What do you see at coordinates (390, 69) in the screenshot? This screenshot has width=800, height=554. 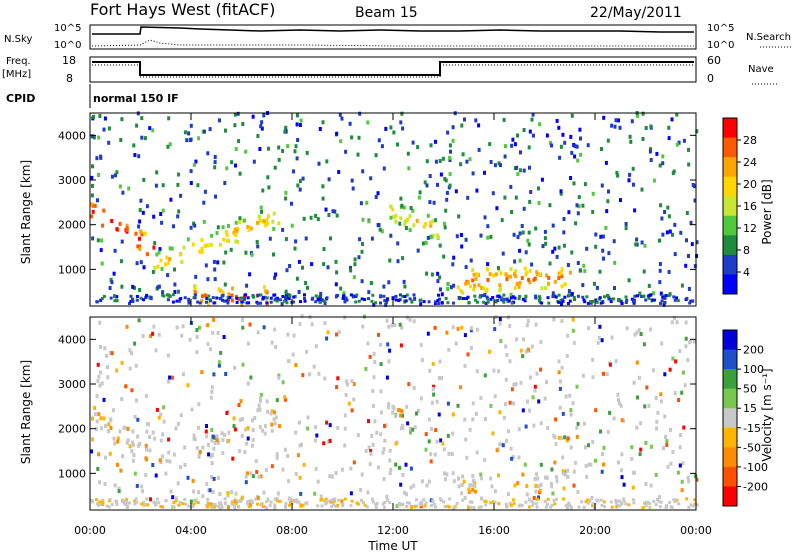 I see `freq-strip: Freq. [MHz] 18 8 60 0 Nave` at bounding box center [390, 69].